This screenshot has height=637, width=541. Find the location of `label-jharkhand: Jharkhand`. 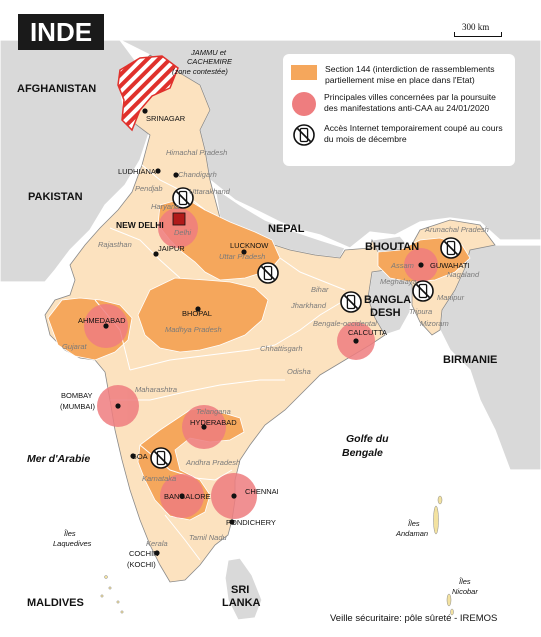

label-jharkhand: Jharkhand is located at coordinates (308, 305).